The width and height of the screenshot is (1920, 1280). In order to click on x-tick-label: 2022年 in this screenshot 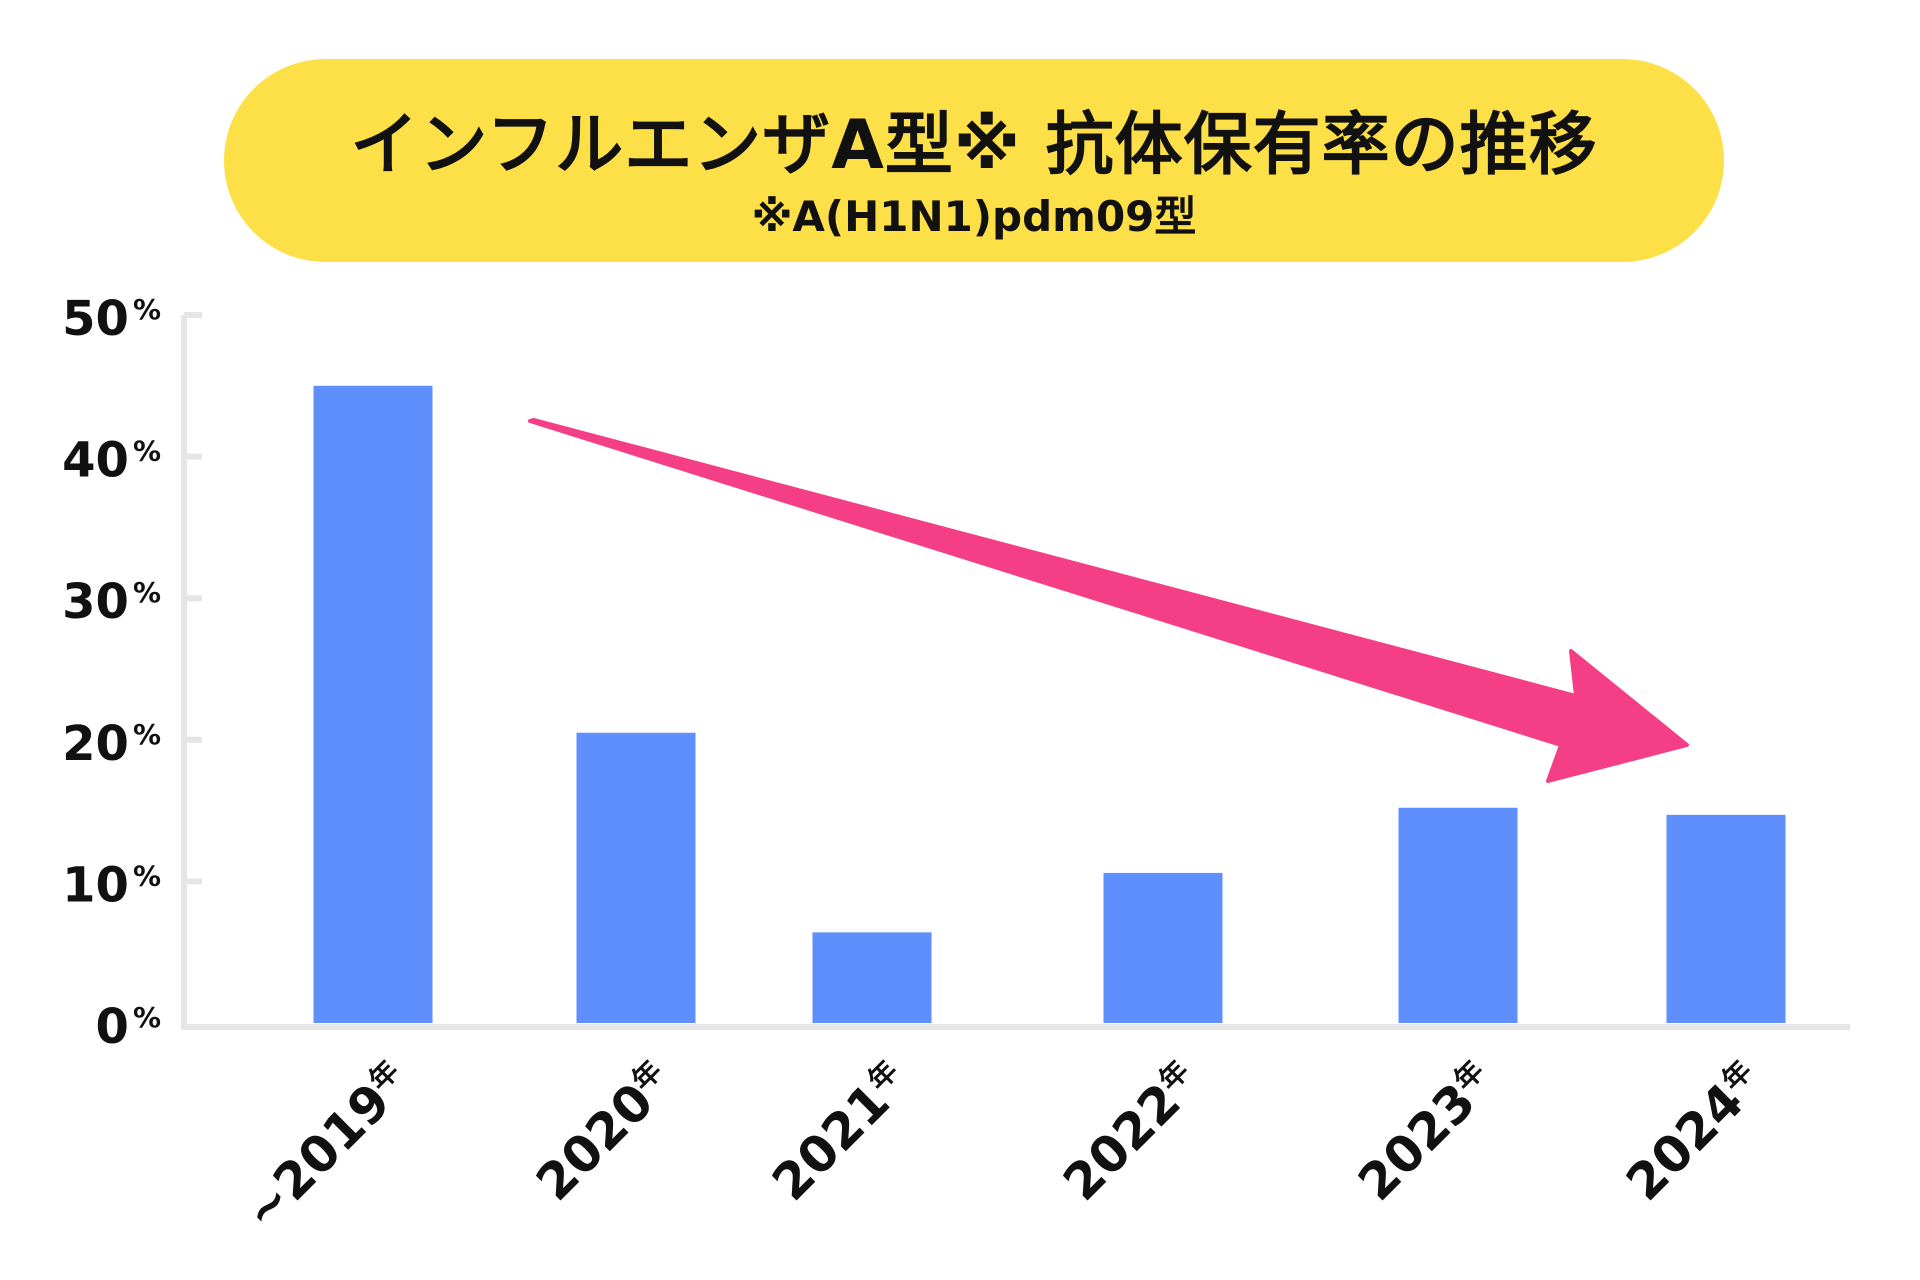, I will do `click(1131, 1131)`.